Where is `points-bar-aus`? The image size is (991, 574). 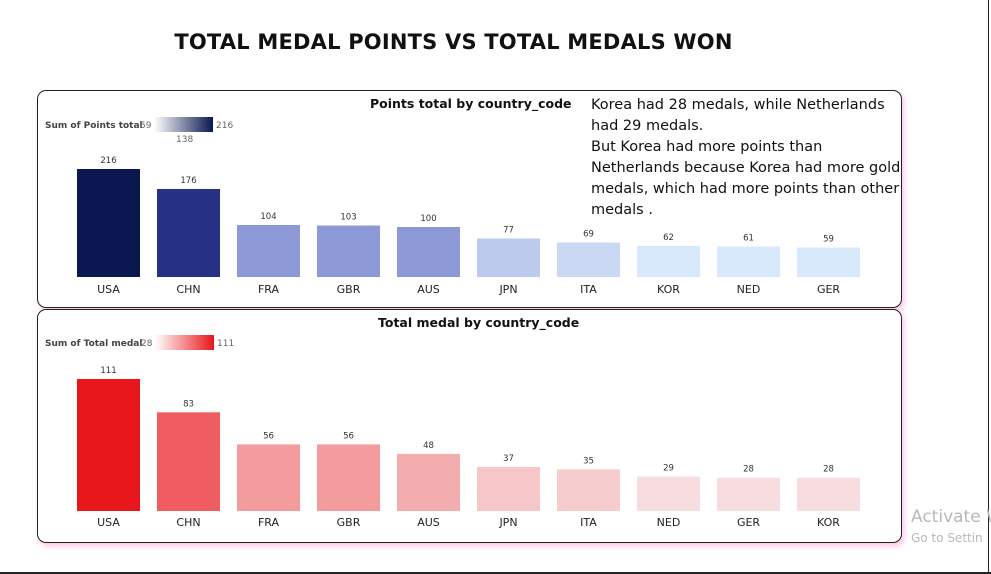
points-bar-aus is located at coordinates (428, 252).